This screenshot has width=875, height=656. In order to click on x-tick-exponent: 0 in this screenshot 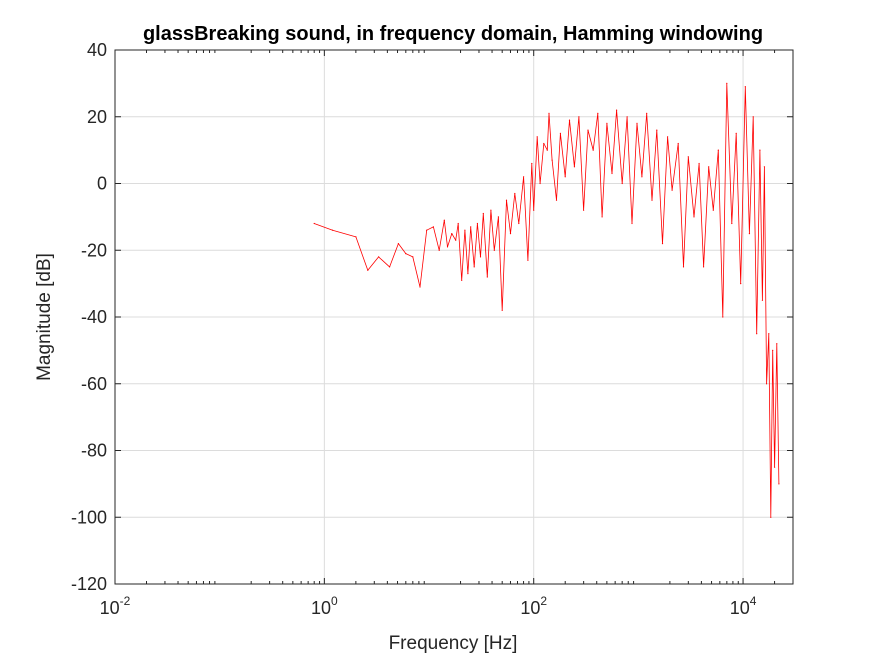, I will do `click(334, 601)`.